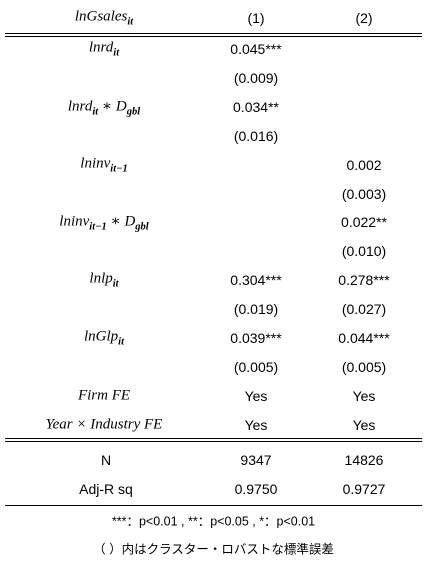 This screenshot has height=564, width=427. What do you see at coordinates (364, 338) in the screenshot?
I see `cell-value: 0.044***` at bounding box center [364, 338].